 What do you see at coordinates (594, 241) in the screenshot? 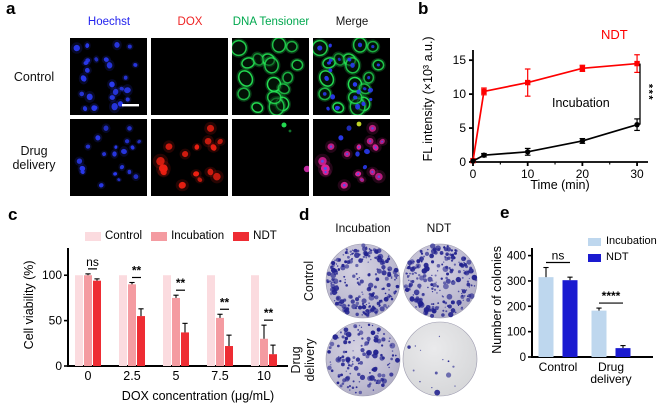
I see `legend-swatch-incubation` at bounding box center [594, 241].